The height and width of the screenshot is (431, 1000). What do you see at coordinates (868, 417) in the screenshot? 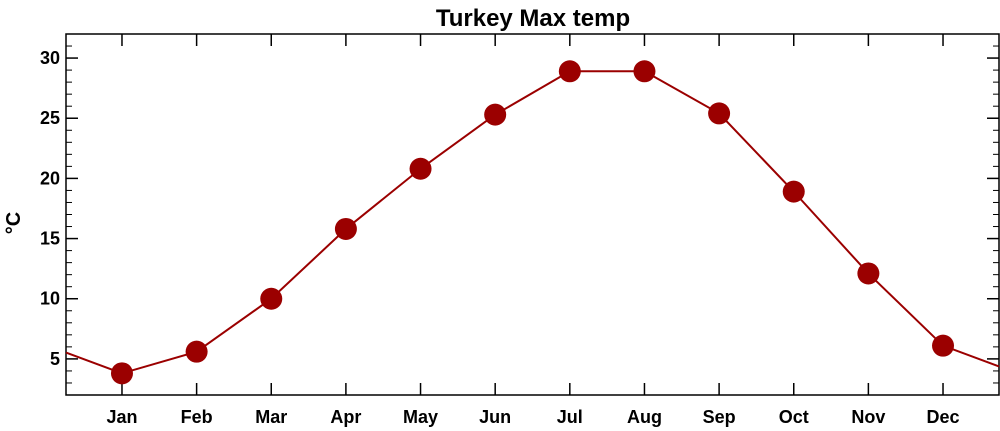
I see `x-tick-label: Nov` at bounding box center [868, 417].